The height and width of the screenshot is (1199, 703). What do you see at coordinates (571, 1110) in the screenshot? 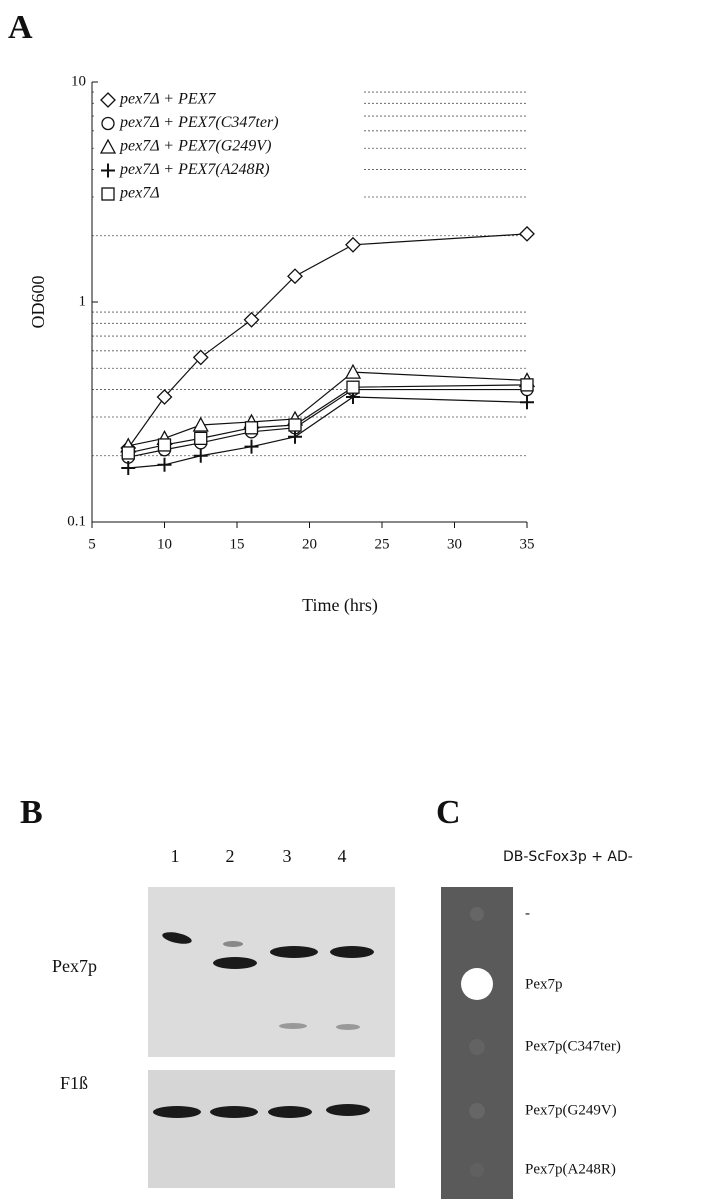
I see `row-label: Pex7p(G249V)` at bounding box center [571, 1110].